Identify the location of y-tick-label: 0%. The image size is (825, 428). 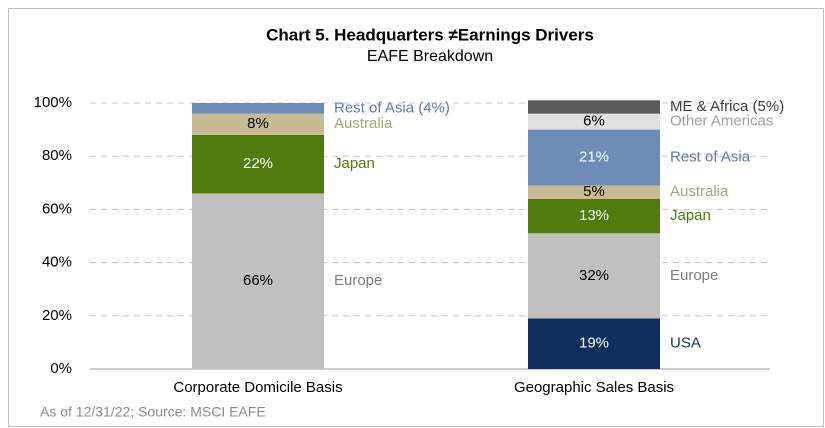
(61, 368).